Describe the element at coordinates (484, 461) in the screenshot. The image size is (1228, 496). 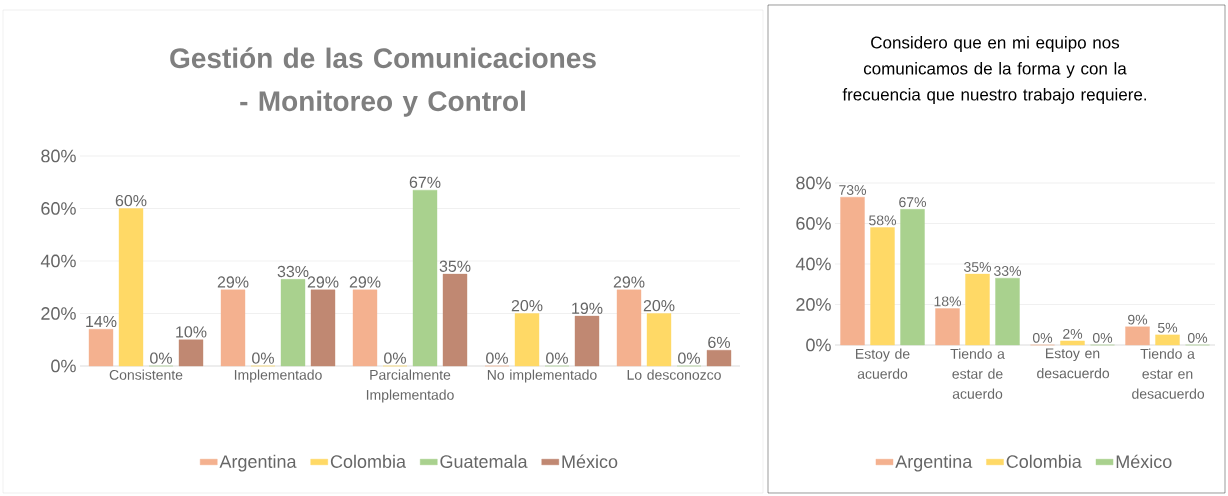
I see `legend-label: Guatemala` at that location.